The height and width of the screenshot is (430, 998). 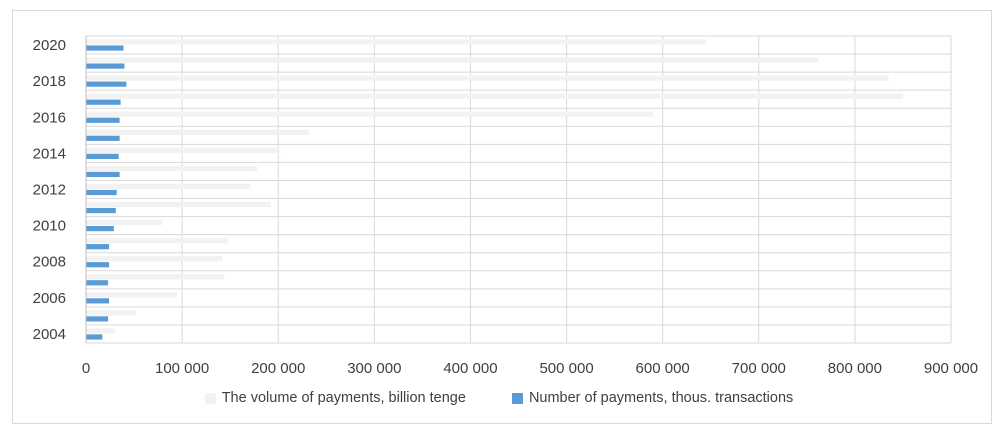 I want to click on legend-label-volume: The volume of payments, billion tenge, so click(x=343, y=398).